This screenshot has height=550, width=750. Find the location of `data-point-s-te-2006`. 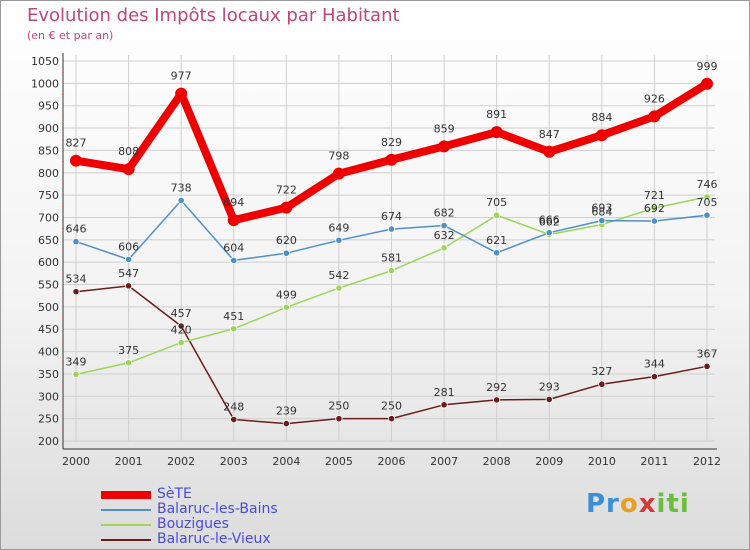

data-point-s-te-2006 is located at coordinates (391, 159).